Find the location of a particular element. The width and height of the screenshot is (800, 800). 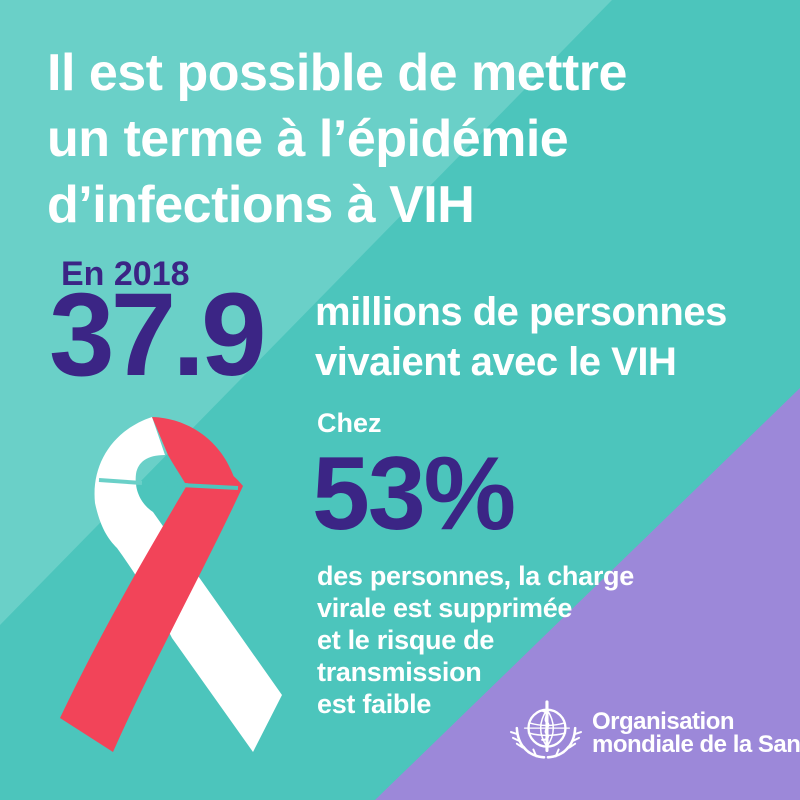

ribbon-red-band is located at coordinates (151, 605).